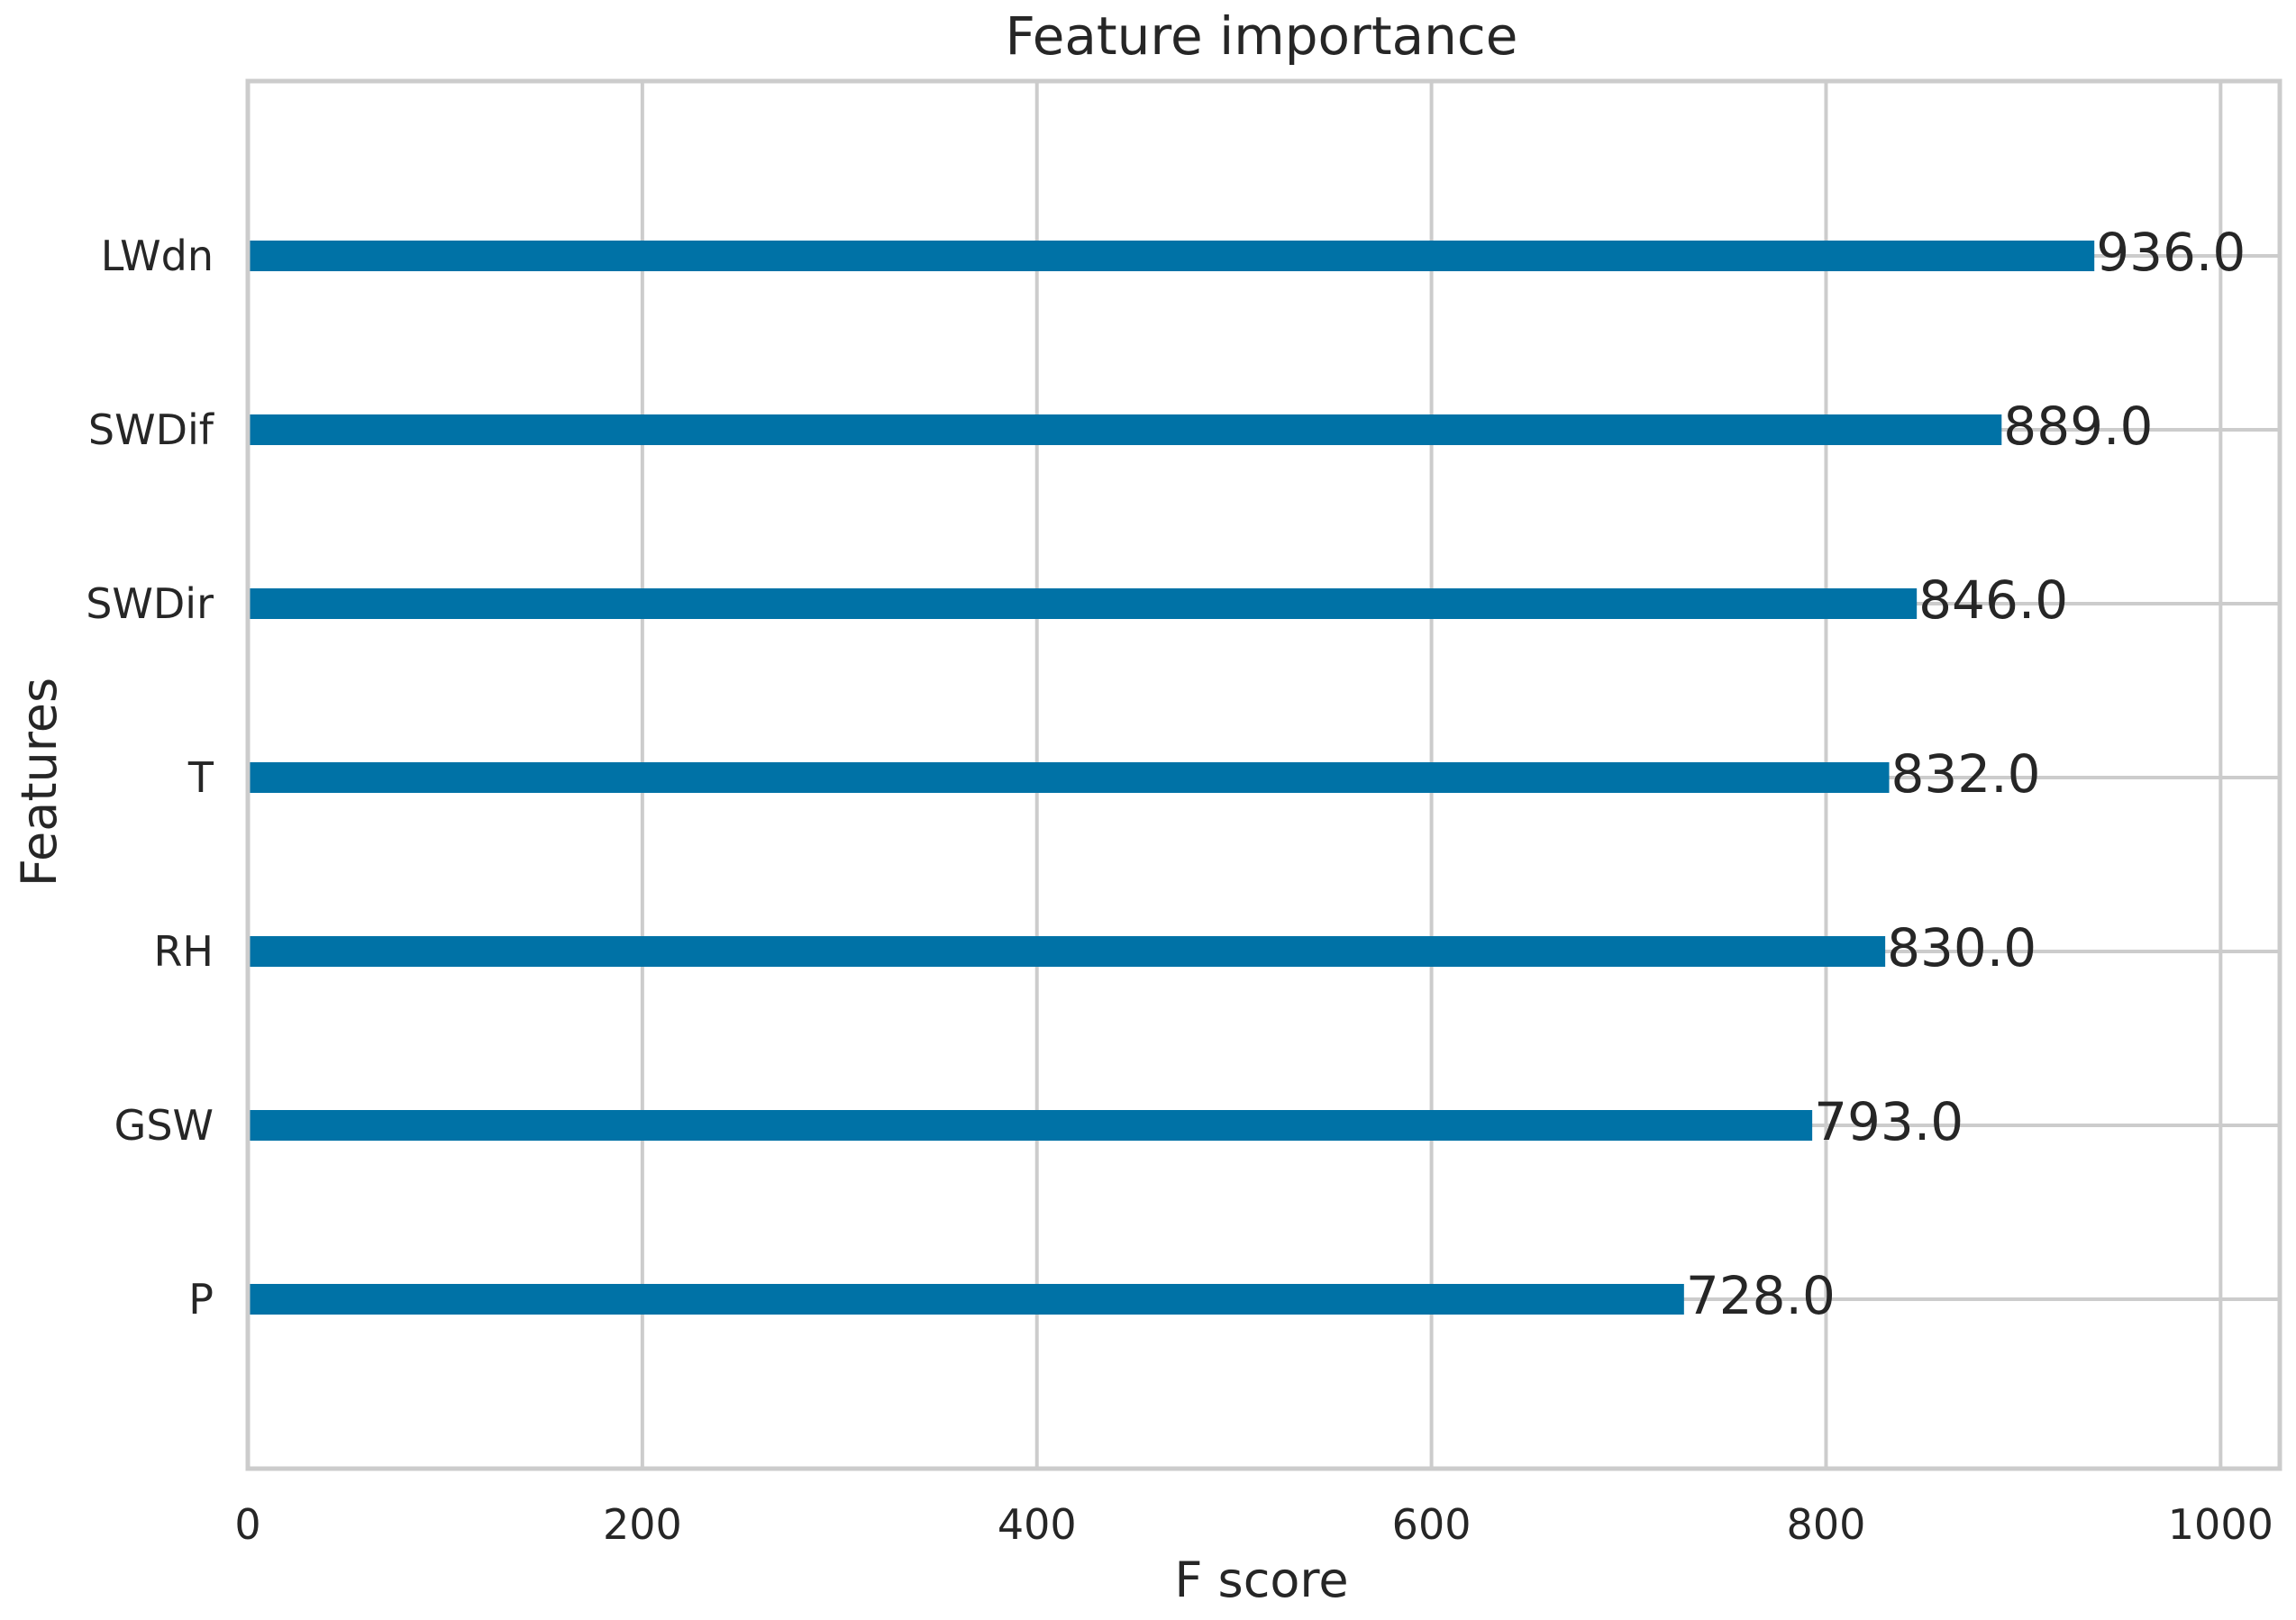 The height and width of the screenshot is (1620, 2296). Describe the element at coordinates (1961, 947) in the screenshot. I see `value-label-rh: 830.0` at that location.